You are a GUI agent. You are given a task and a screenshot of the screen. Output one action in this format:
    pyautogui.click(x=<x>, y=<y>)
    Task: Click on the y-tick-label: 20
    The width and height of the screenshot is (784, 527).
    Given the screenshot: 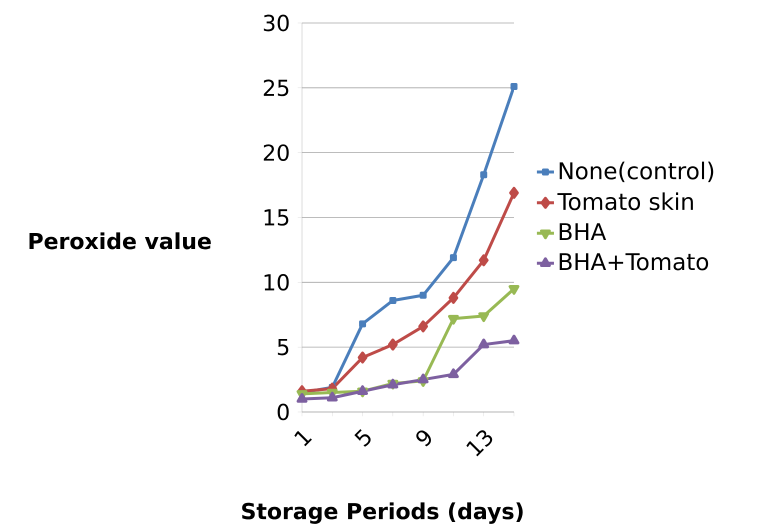 What is the action you would take?
    pyautogui.click(x=276, y=152)
    